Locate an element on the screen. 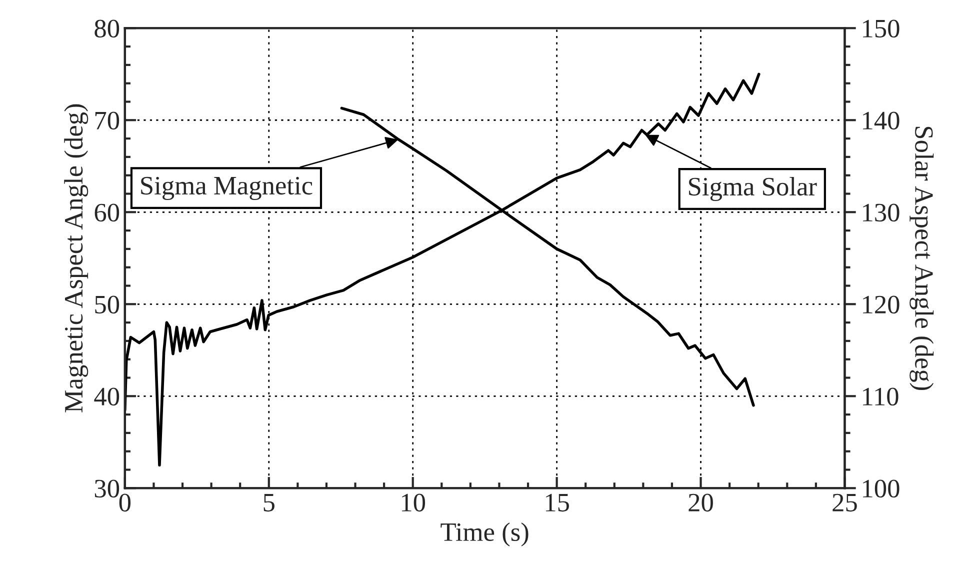 This screenshot has height=586, width=976. y-tick-label: 60 is located at coordinates (107, 213).